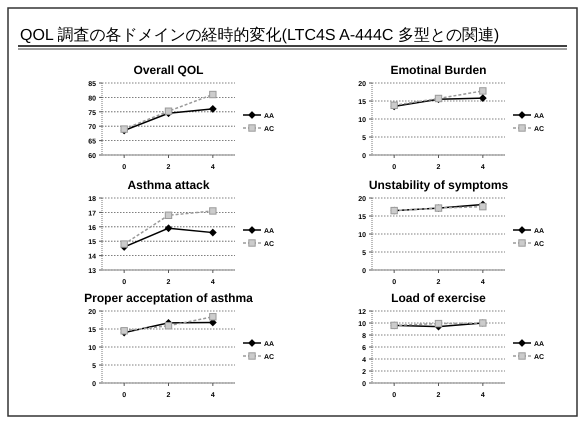 The width and height of the screenshot is (585, 424). Describe the element at coordinates (438, 185) in the screenshot. I see `chart-title: Unstability of symptoms` at that location.